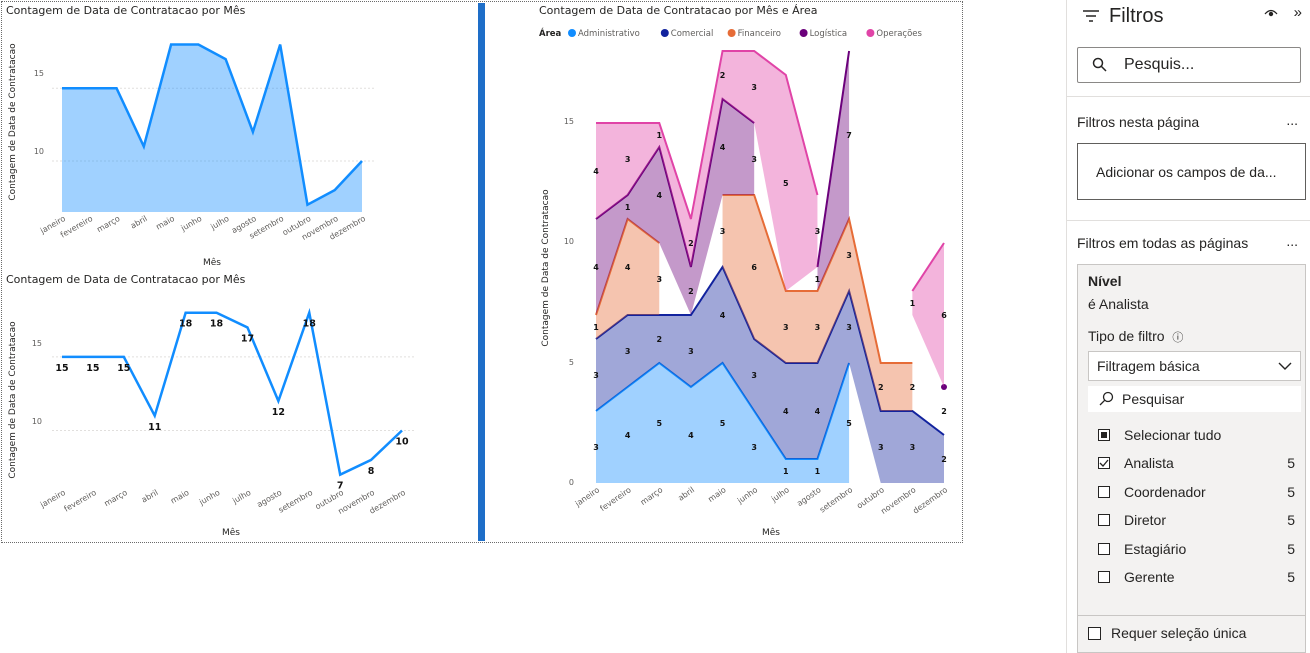 Image resolution: width=1310 pixels, height=653 pixels. What do you see at coordinates (278, 412) in the screenshot?
I see `data-label: 12` at bounding box center [278, 412].